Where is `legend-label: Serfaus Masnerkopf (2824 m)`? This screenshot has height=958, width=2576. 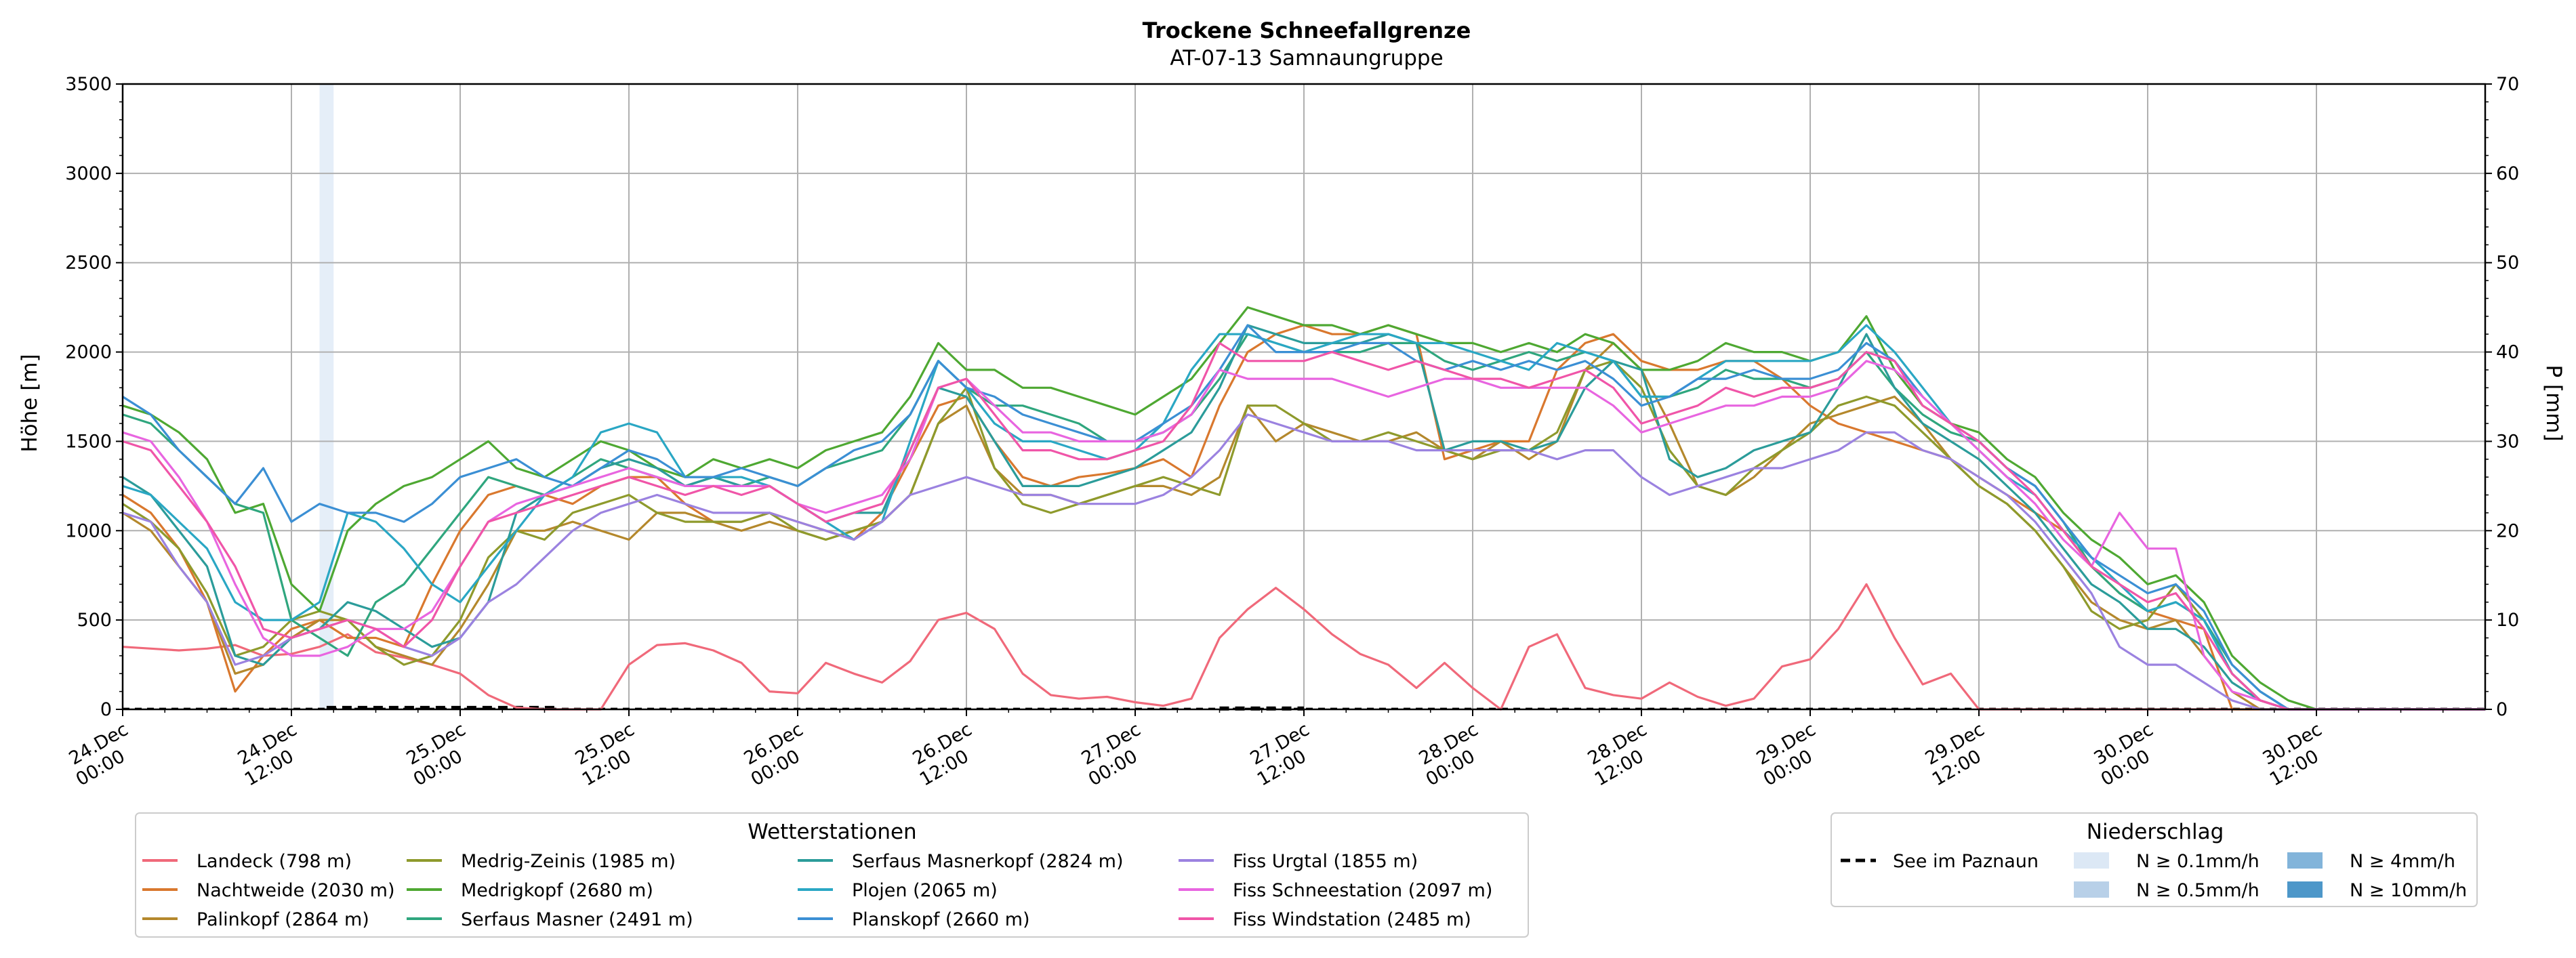 legend-label: Serfaus Masnerkopf (2824 m) is located at coordinates (988, 861).